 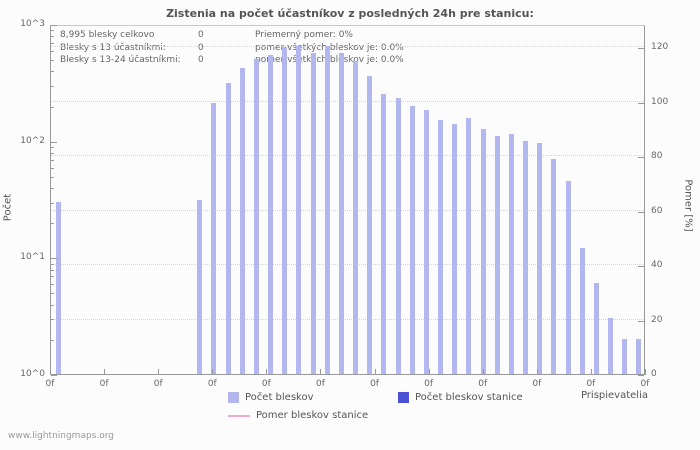 I want to click on stats-13-24-label: Blesky s 13-24 účastníkmi:, so click(x=120, y=60).